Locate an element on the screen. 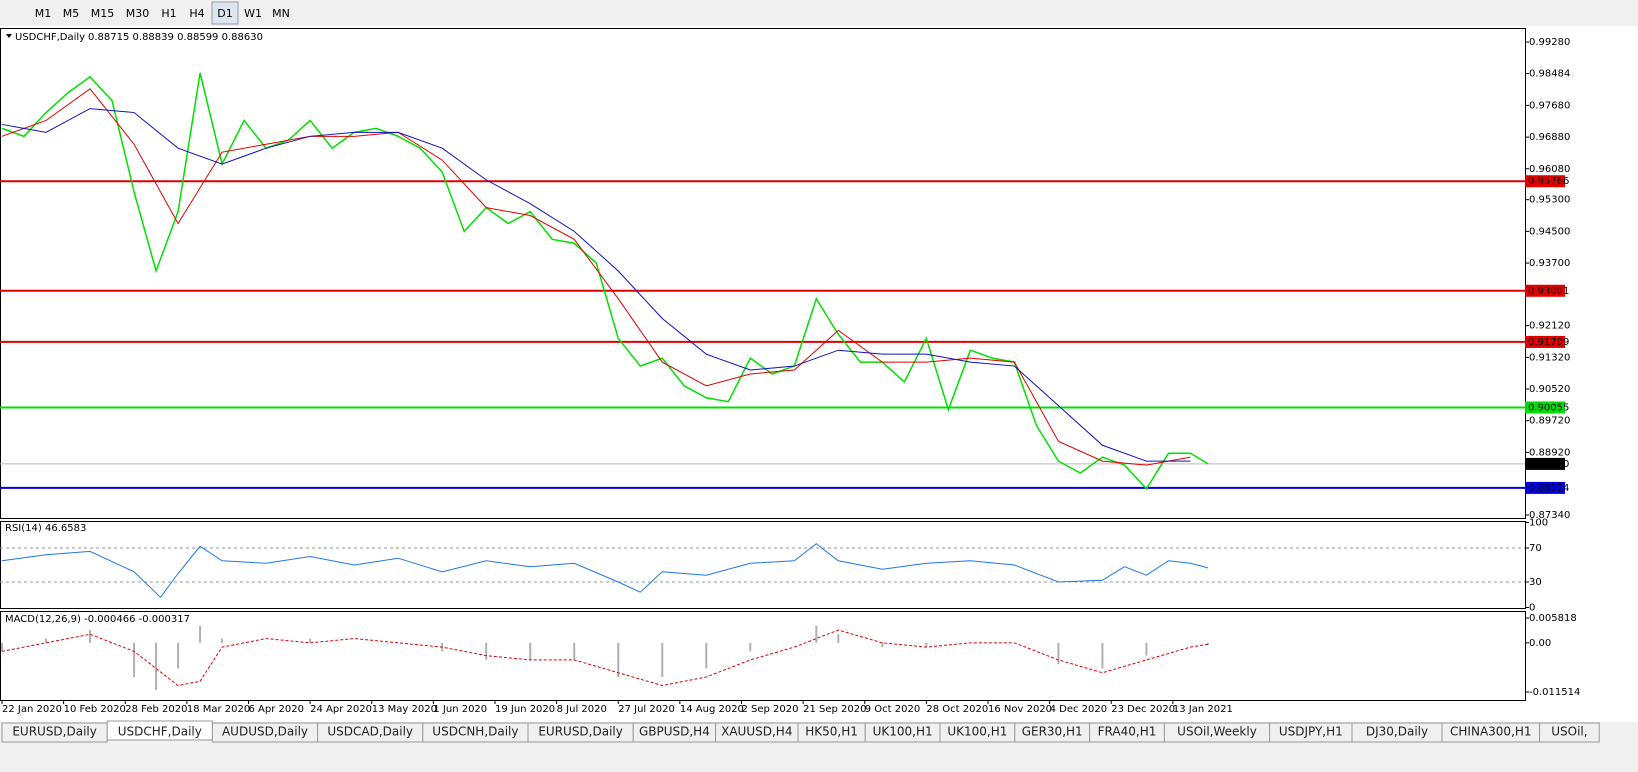 The height and width of the screenshot is (772, 1638). rsi-title: RSI(14) 46.6583 is located at coordinates (45, 528).